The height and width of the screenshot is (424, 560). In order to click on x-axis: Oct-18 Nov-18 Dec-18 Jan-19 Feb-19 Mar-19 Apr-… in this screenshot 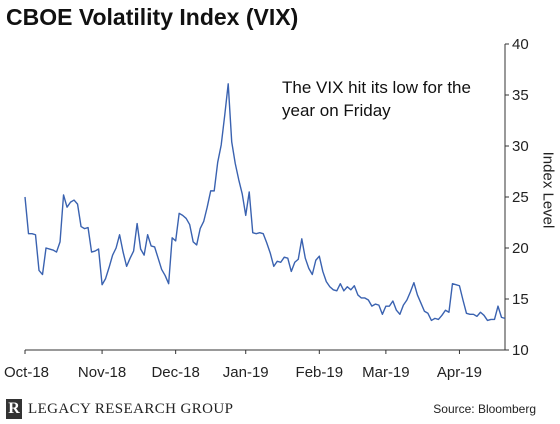, I will do `click(243, 365)`.